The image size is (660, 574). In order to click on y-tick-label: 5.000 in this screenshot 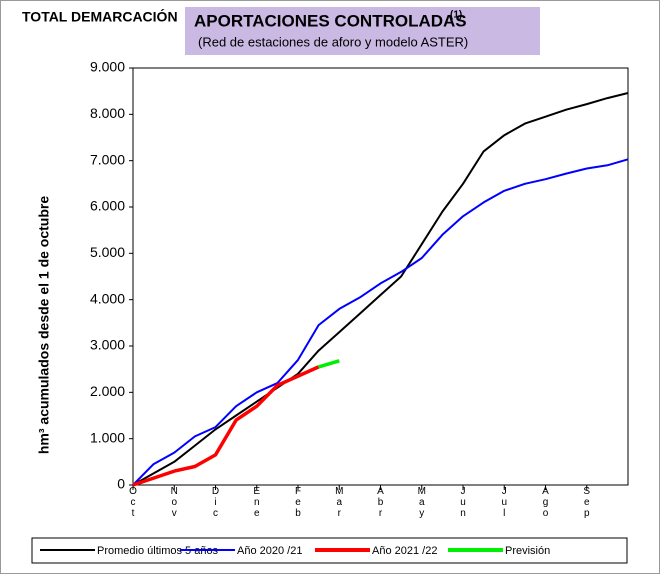, I will do `click(107, 252)`.